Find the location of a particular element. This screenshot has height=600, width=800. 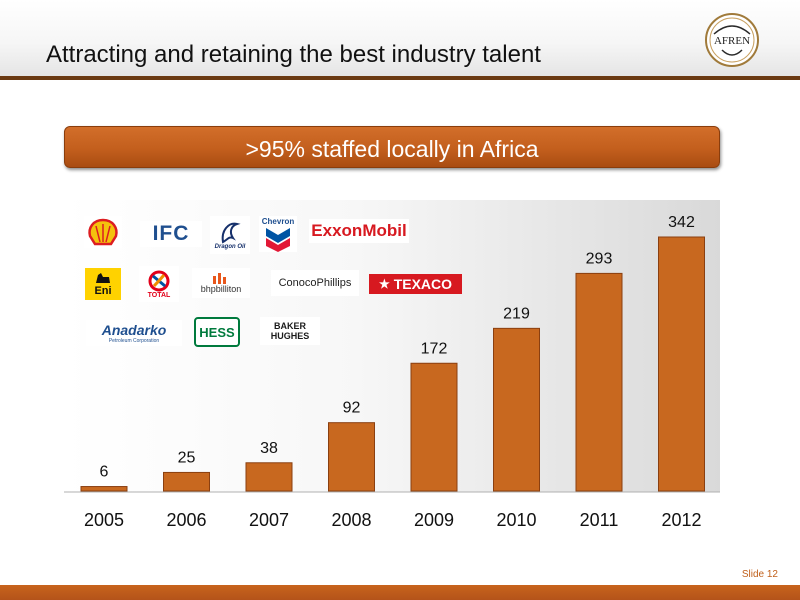

total-icon is located at coordinates (159, 280).